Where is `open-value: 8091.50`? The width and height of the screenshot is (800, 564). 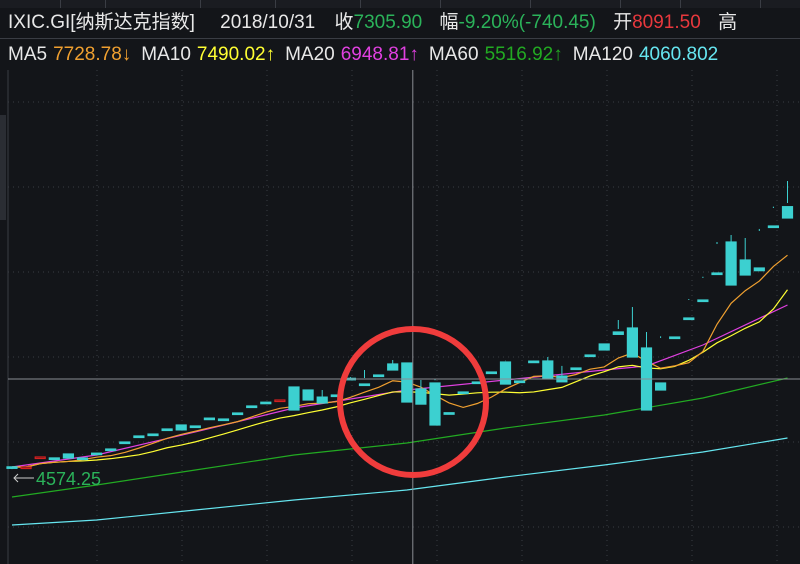
open-value: 8091.50 is located at coordinates (666, 22).